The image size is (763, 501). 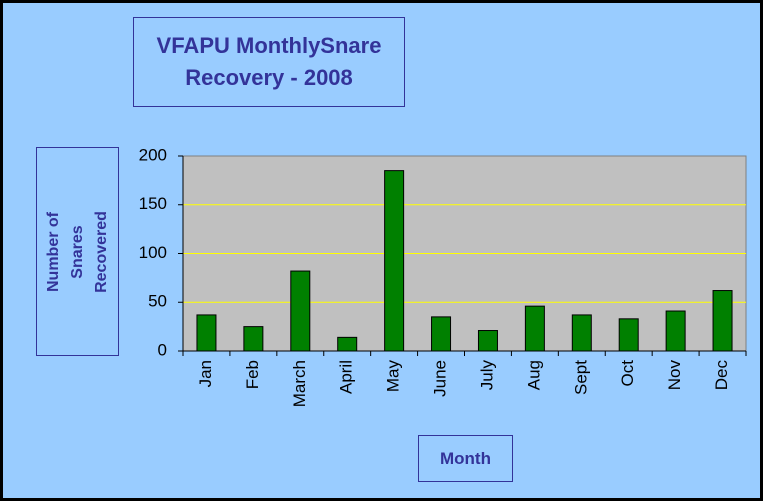 What do you see at coordinates (162, 349) in the screenshot?
I see `y-tick-label: 0` at bounding box center [162, 349].